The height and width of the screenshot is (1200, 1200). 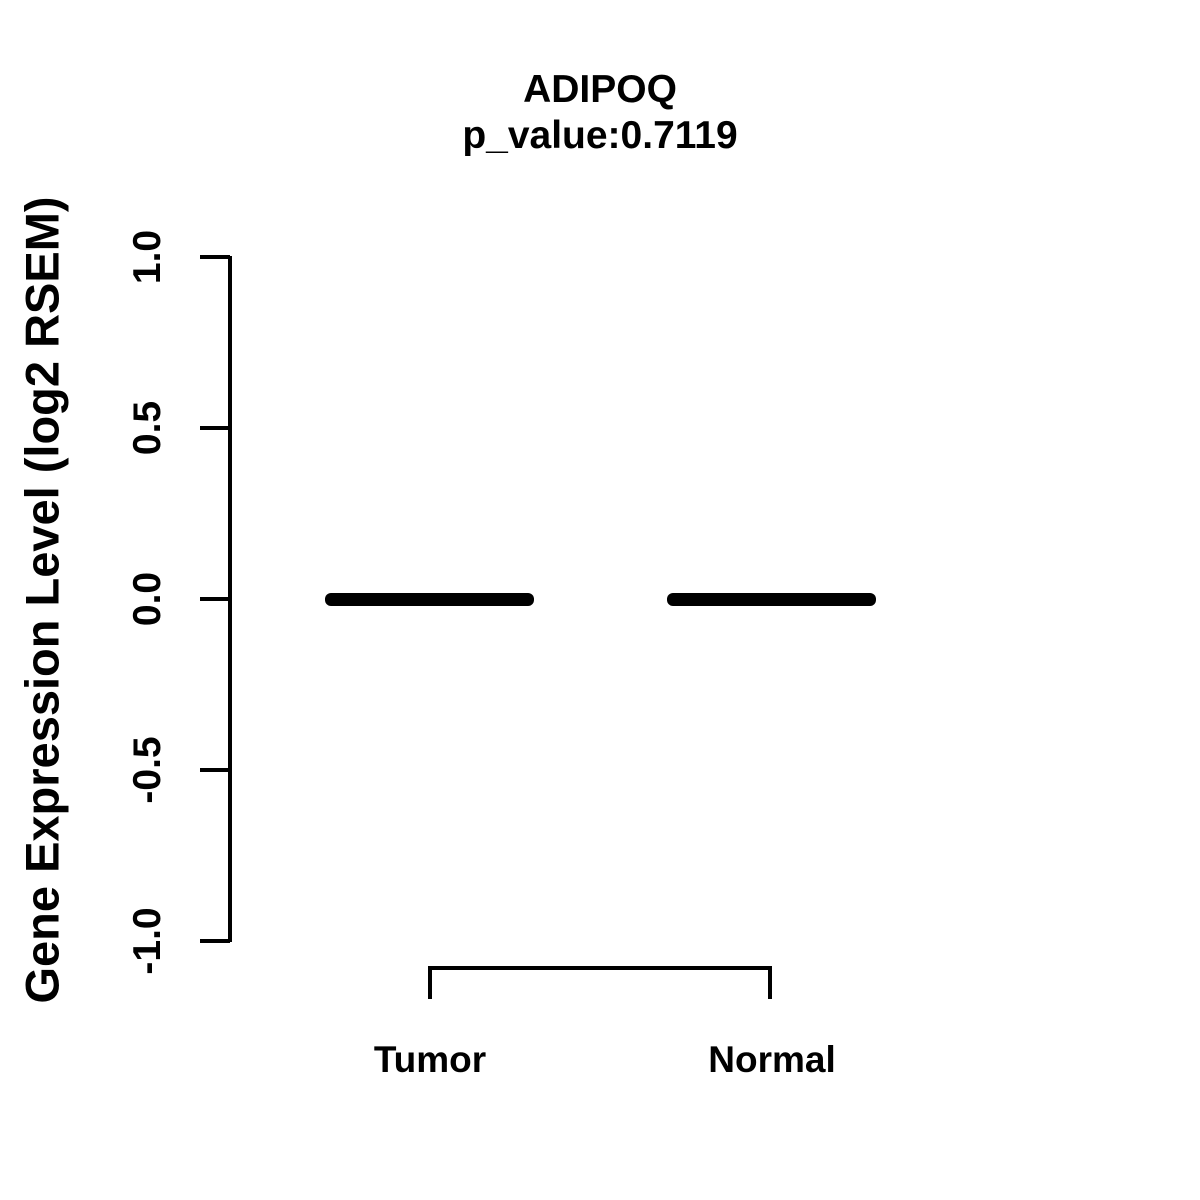 I want to click on y-axis-line, so click(x=230, y=599).